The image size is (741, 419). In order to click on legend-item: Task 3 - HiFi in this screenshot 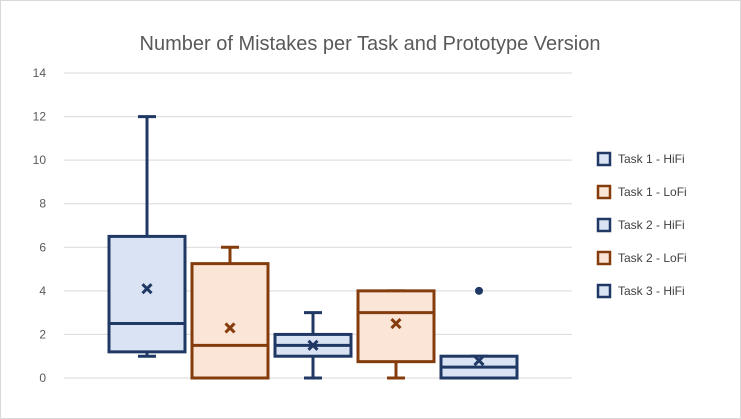, I will do `click(640, 291)`.